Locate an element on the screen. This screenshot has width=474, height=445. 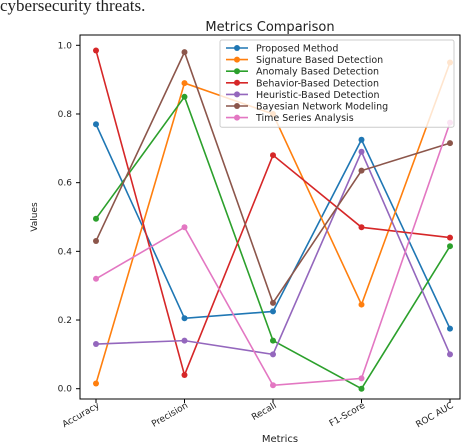
y-axis-label: Values is located at coordinates (35, 217).